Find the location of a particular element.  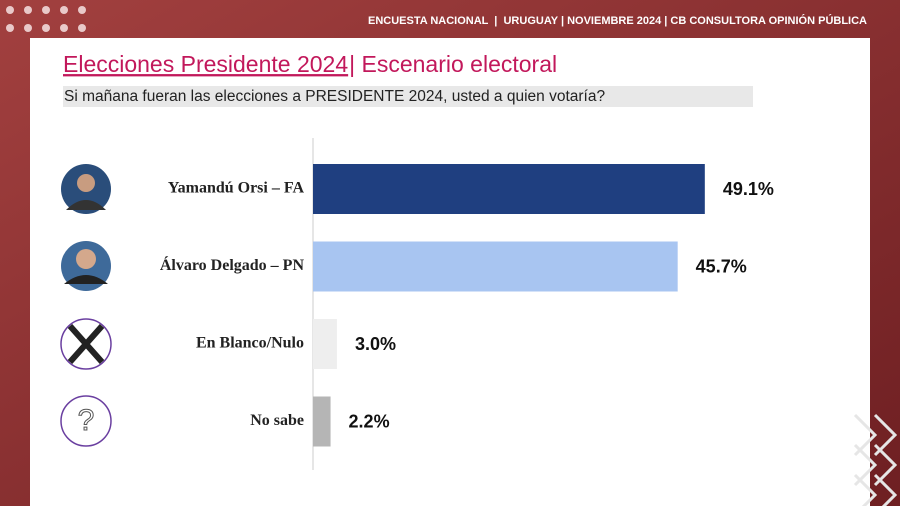

icon-orsi is located at coordinates (86, 189).